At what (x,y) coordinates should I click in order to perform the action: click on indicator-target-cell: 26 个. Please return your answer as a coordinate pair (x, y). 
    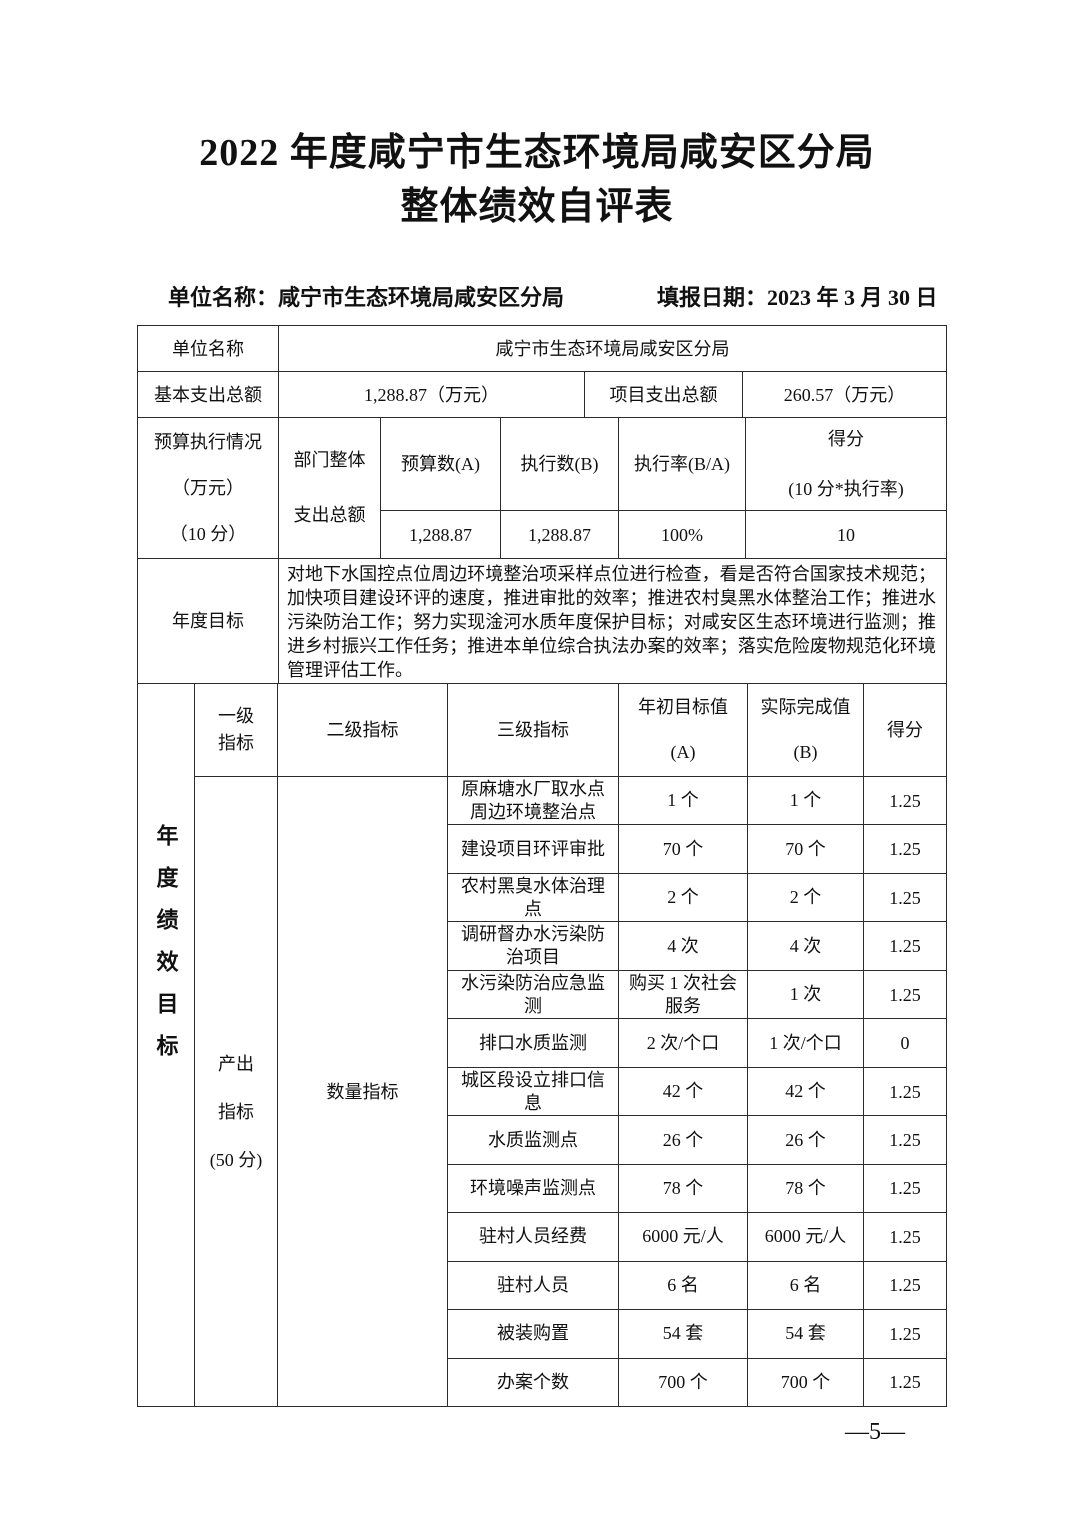
    Looking at the image, I should click on (683, 1140).